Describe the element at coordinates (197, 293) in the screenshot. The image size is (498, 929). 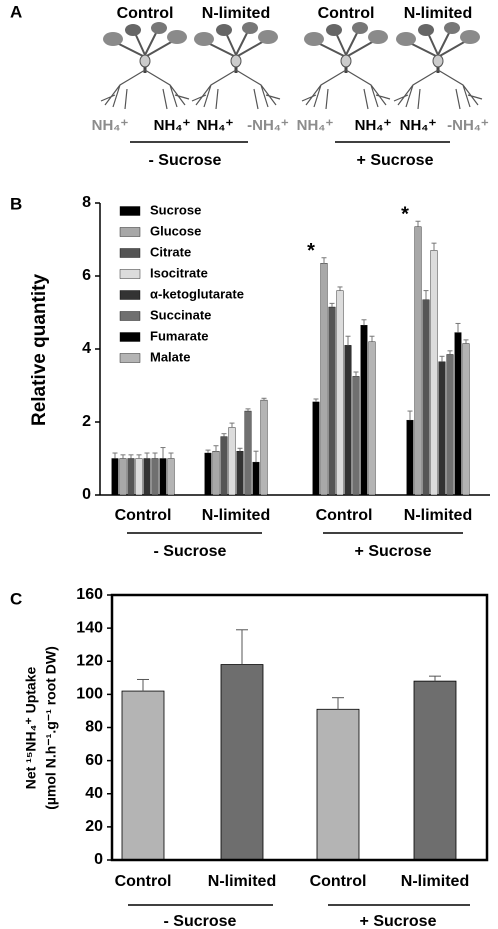
I see `legend-label: α-ketoglutarate` at that location.